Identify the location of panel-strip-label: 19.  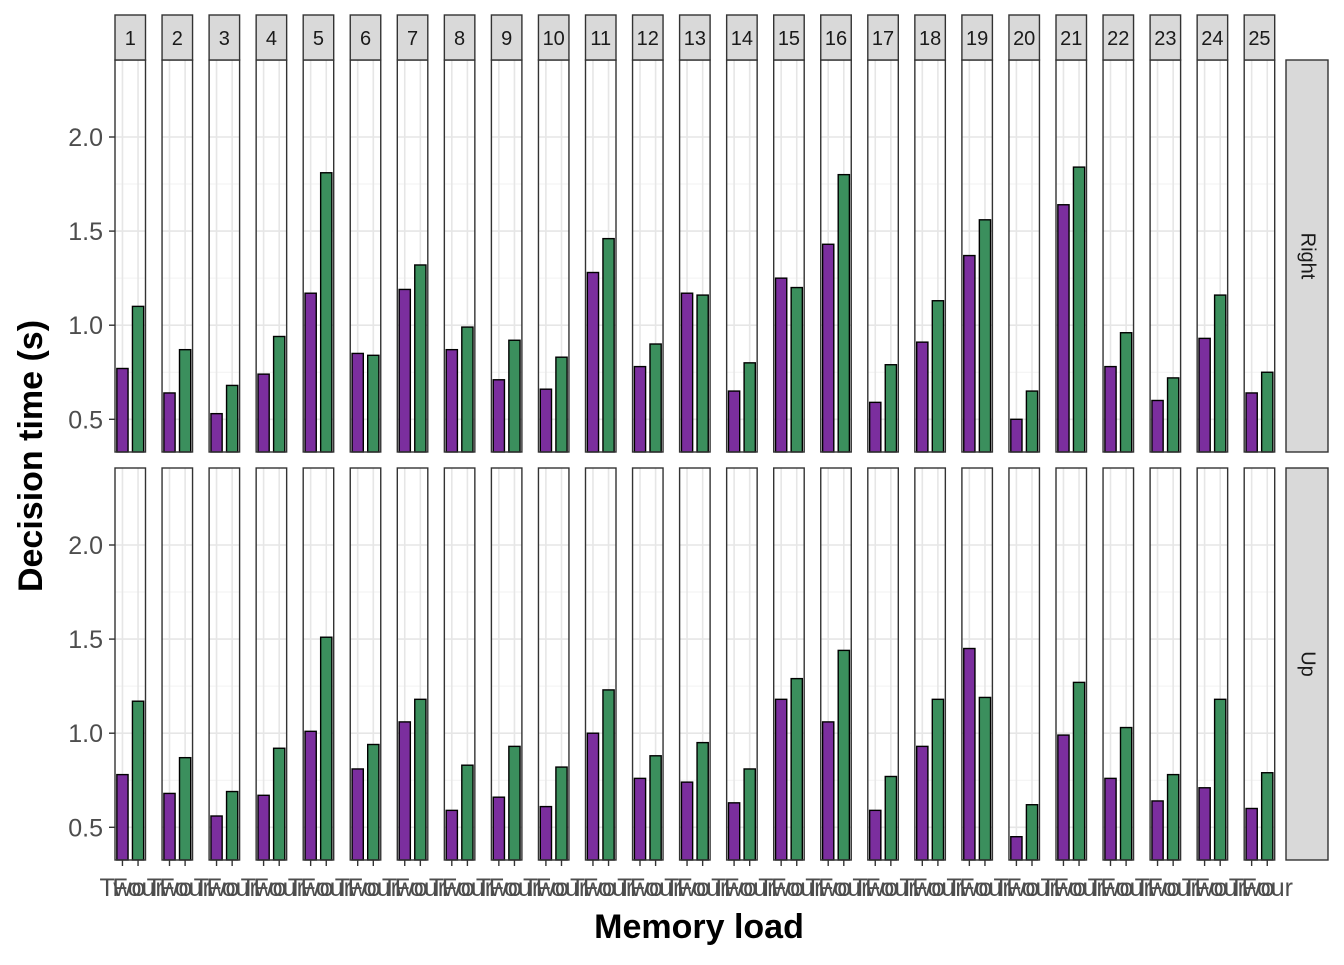
(977, 39).